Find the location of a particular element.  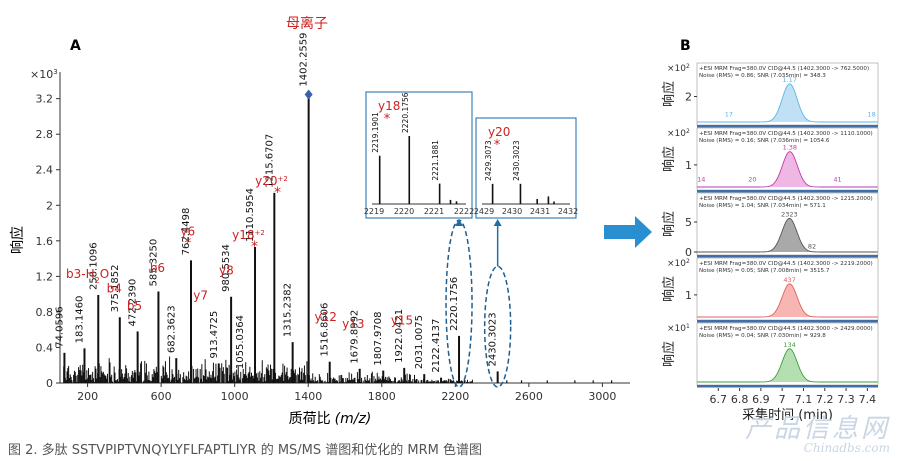

watermark: 产品信息网 Chinadbs.com is located at coordinates (817, 431).